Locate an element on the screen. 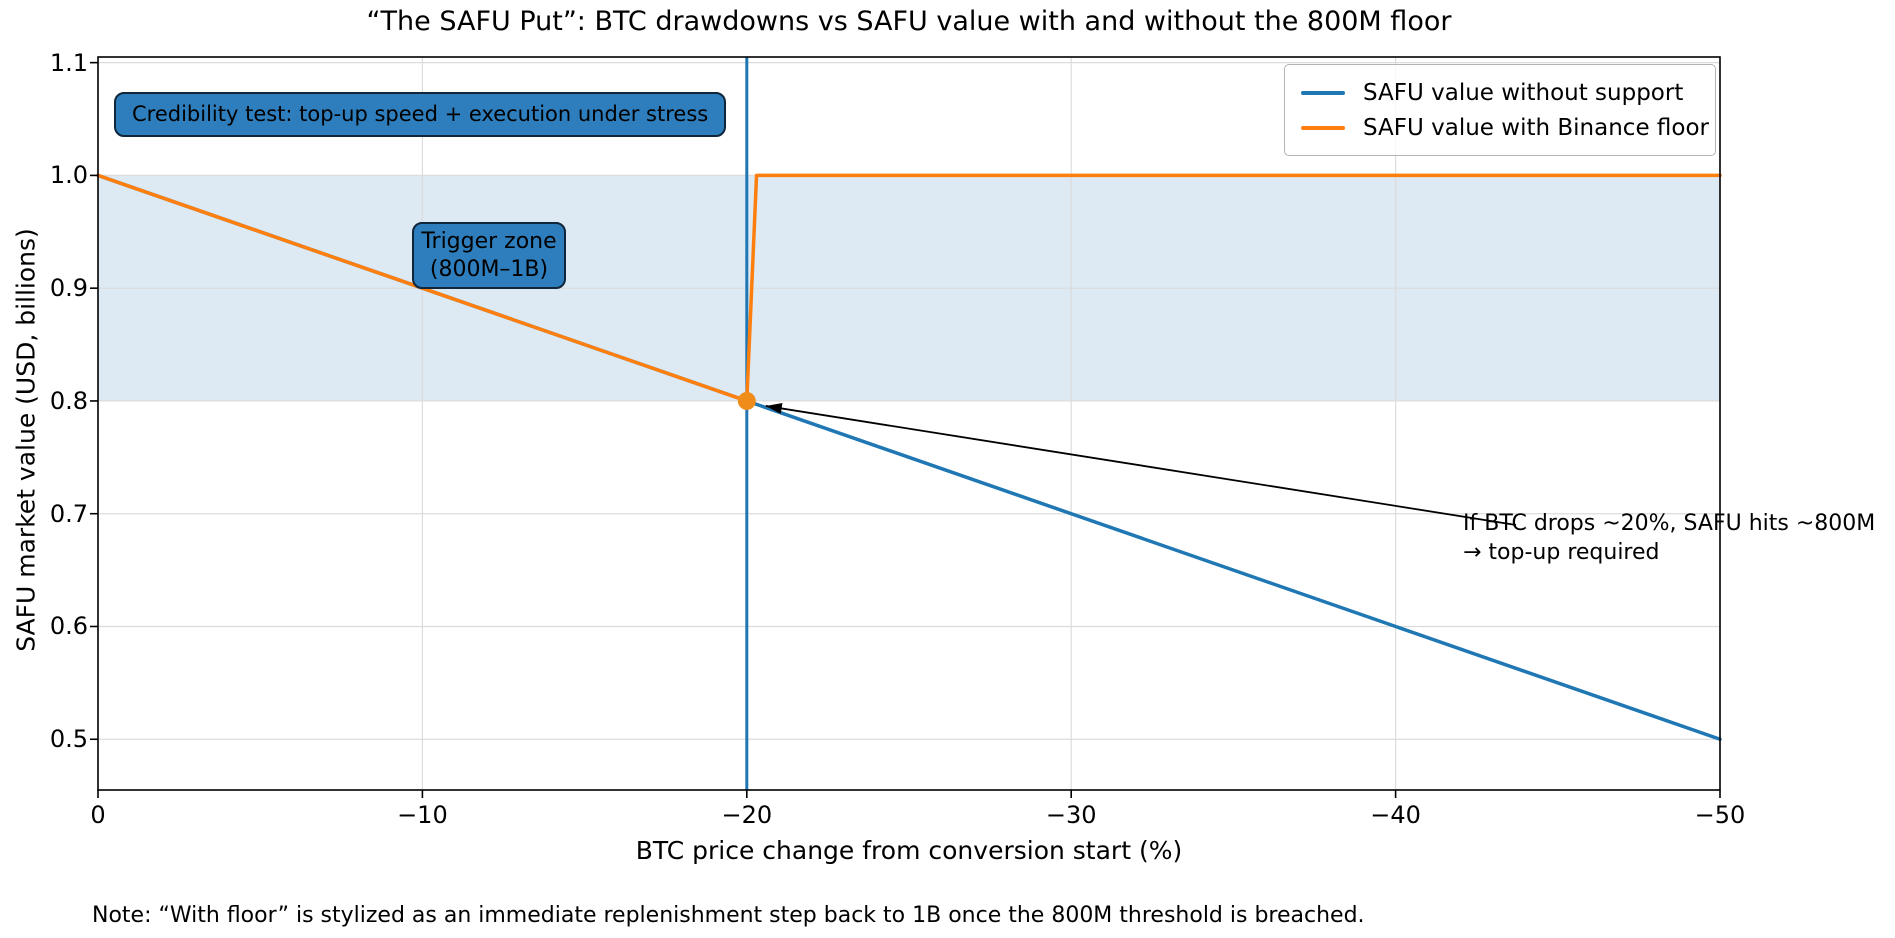 The image size is (1895, 938). legend-label: SAFU value with Binance floor is located at coordinates (1536, 127).